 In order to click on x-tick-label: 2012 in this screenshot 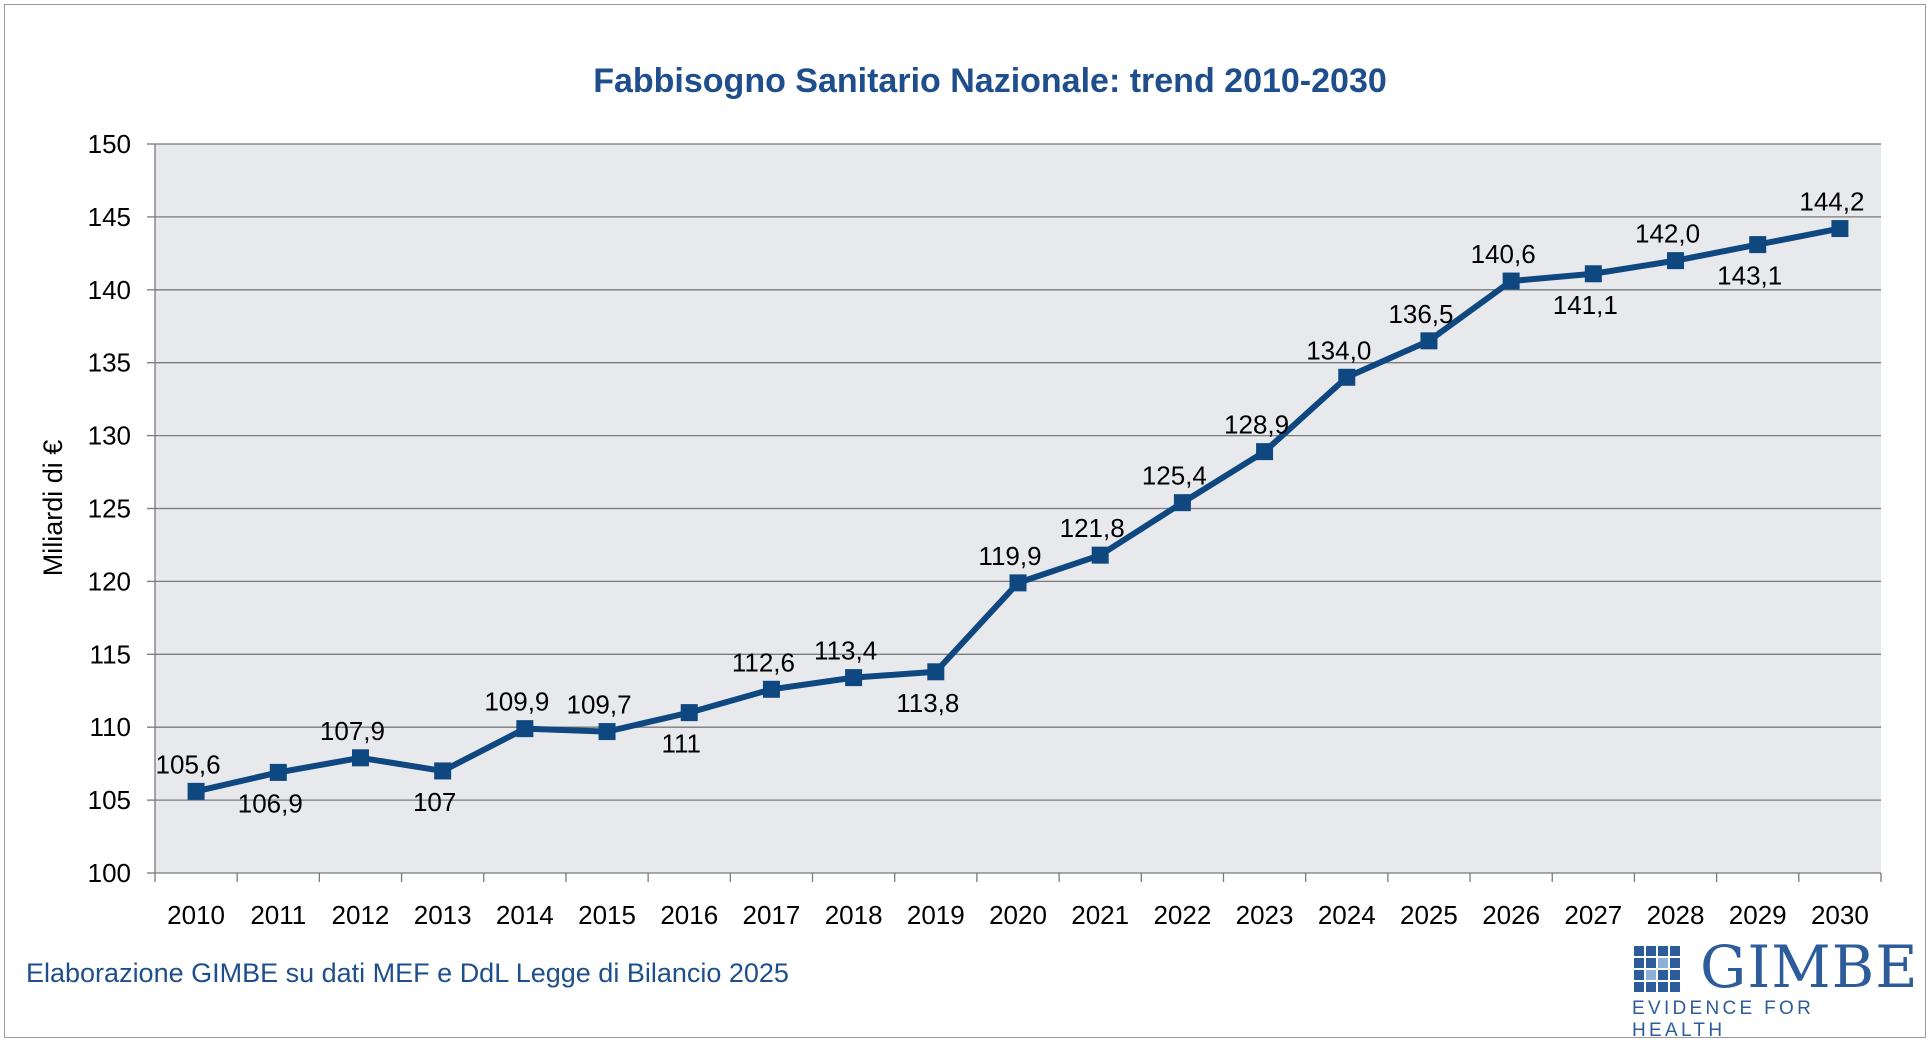, I will do `click(361, 915)`.